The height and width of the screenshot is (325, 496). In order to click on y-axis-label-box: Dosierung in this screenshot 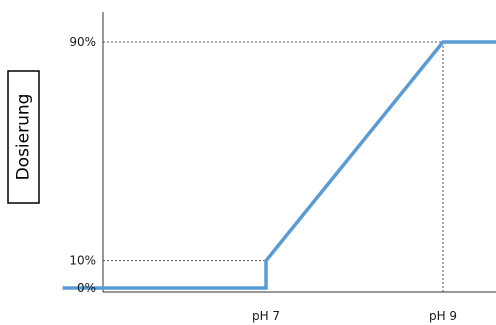, I will do `click(23, 137)`.